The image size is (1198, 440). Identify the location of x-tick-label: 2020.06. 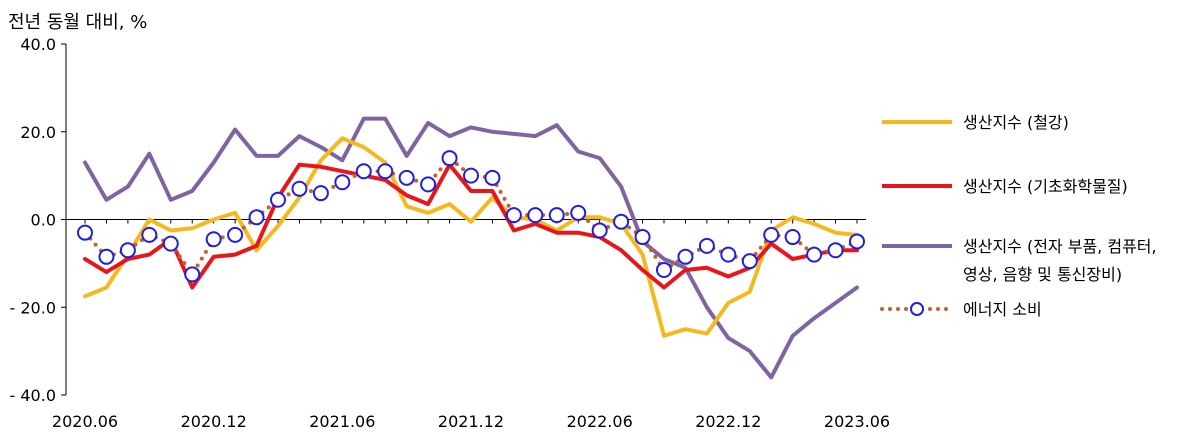
(85, 421).